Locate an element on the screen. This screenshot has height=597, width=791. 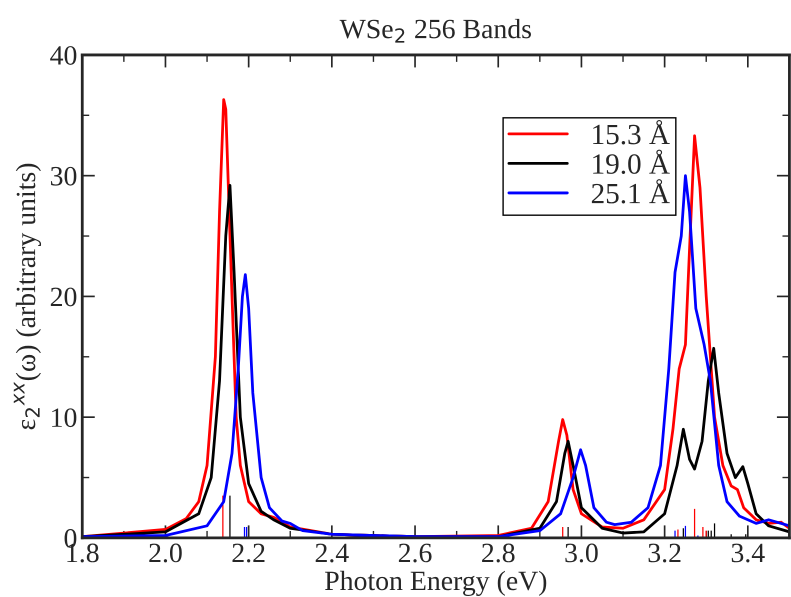
y-tick-label: 20 is located at coordinates (63, 297).